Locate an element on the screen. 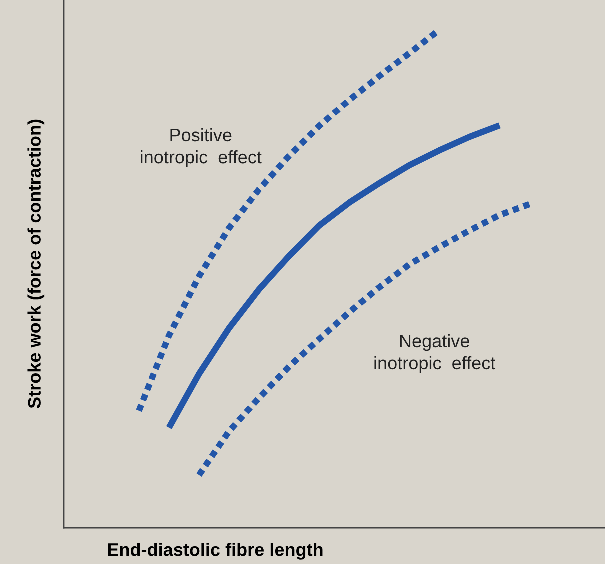 The image size is (605, 564). annotation: Positive inotropic effect is located at coordinates (201, 148).